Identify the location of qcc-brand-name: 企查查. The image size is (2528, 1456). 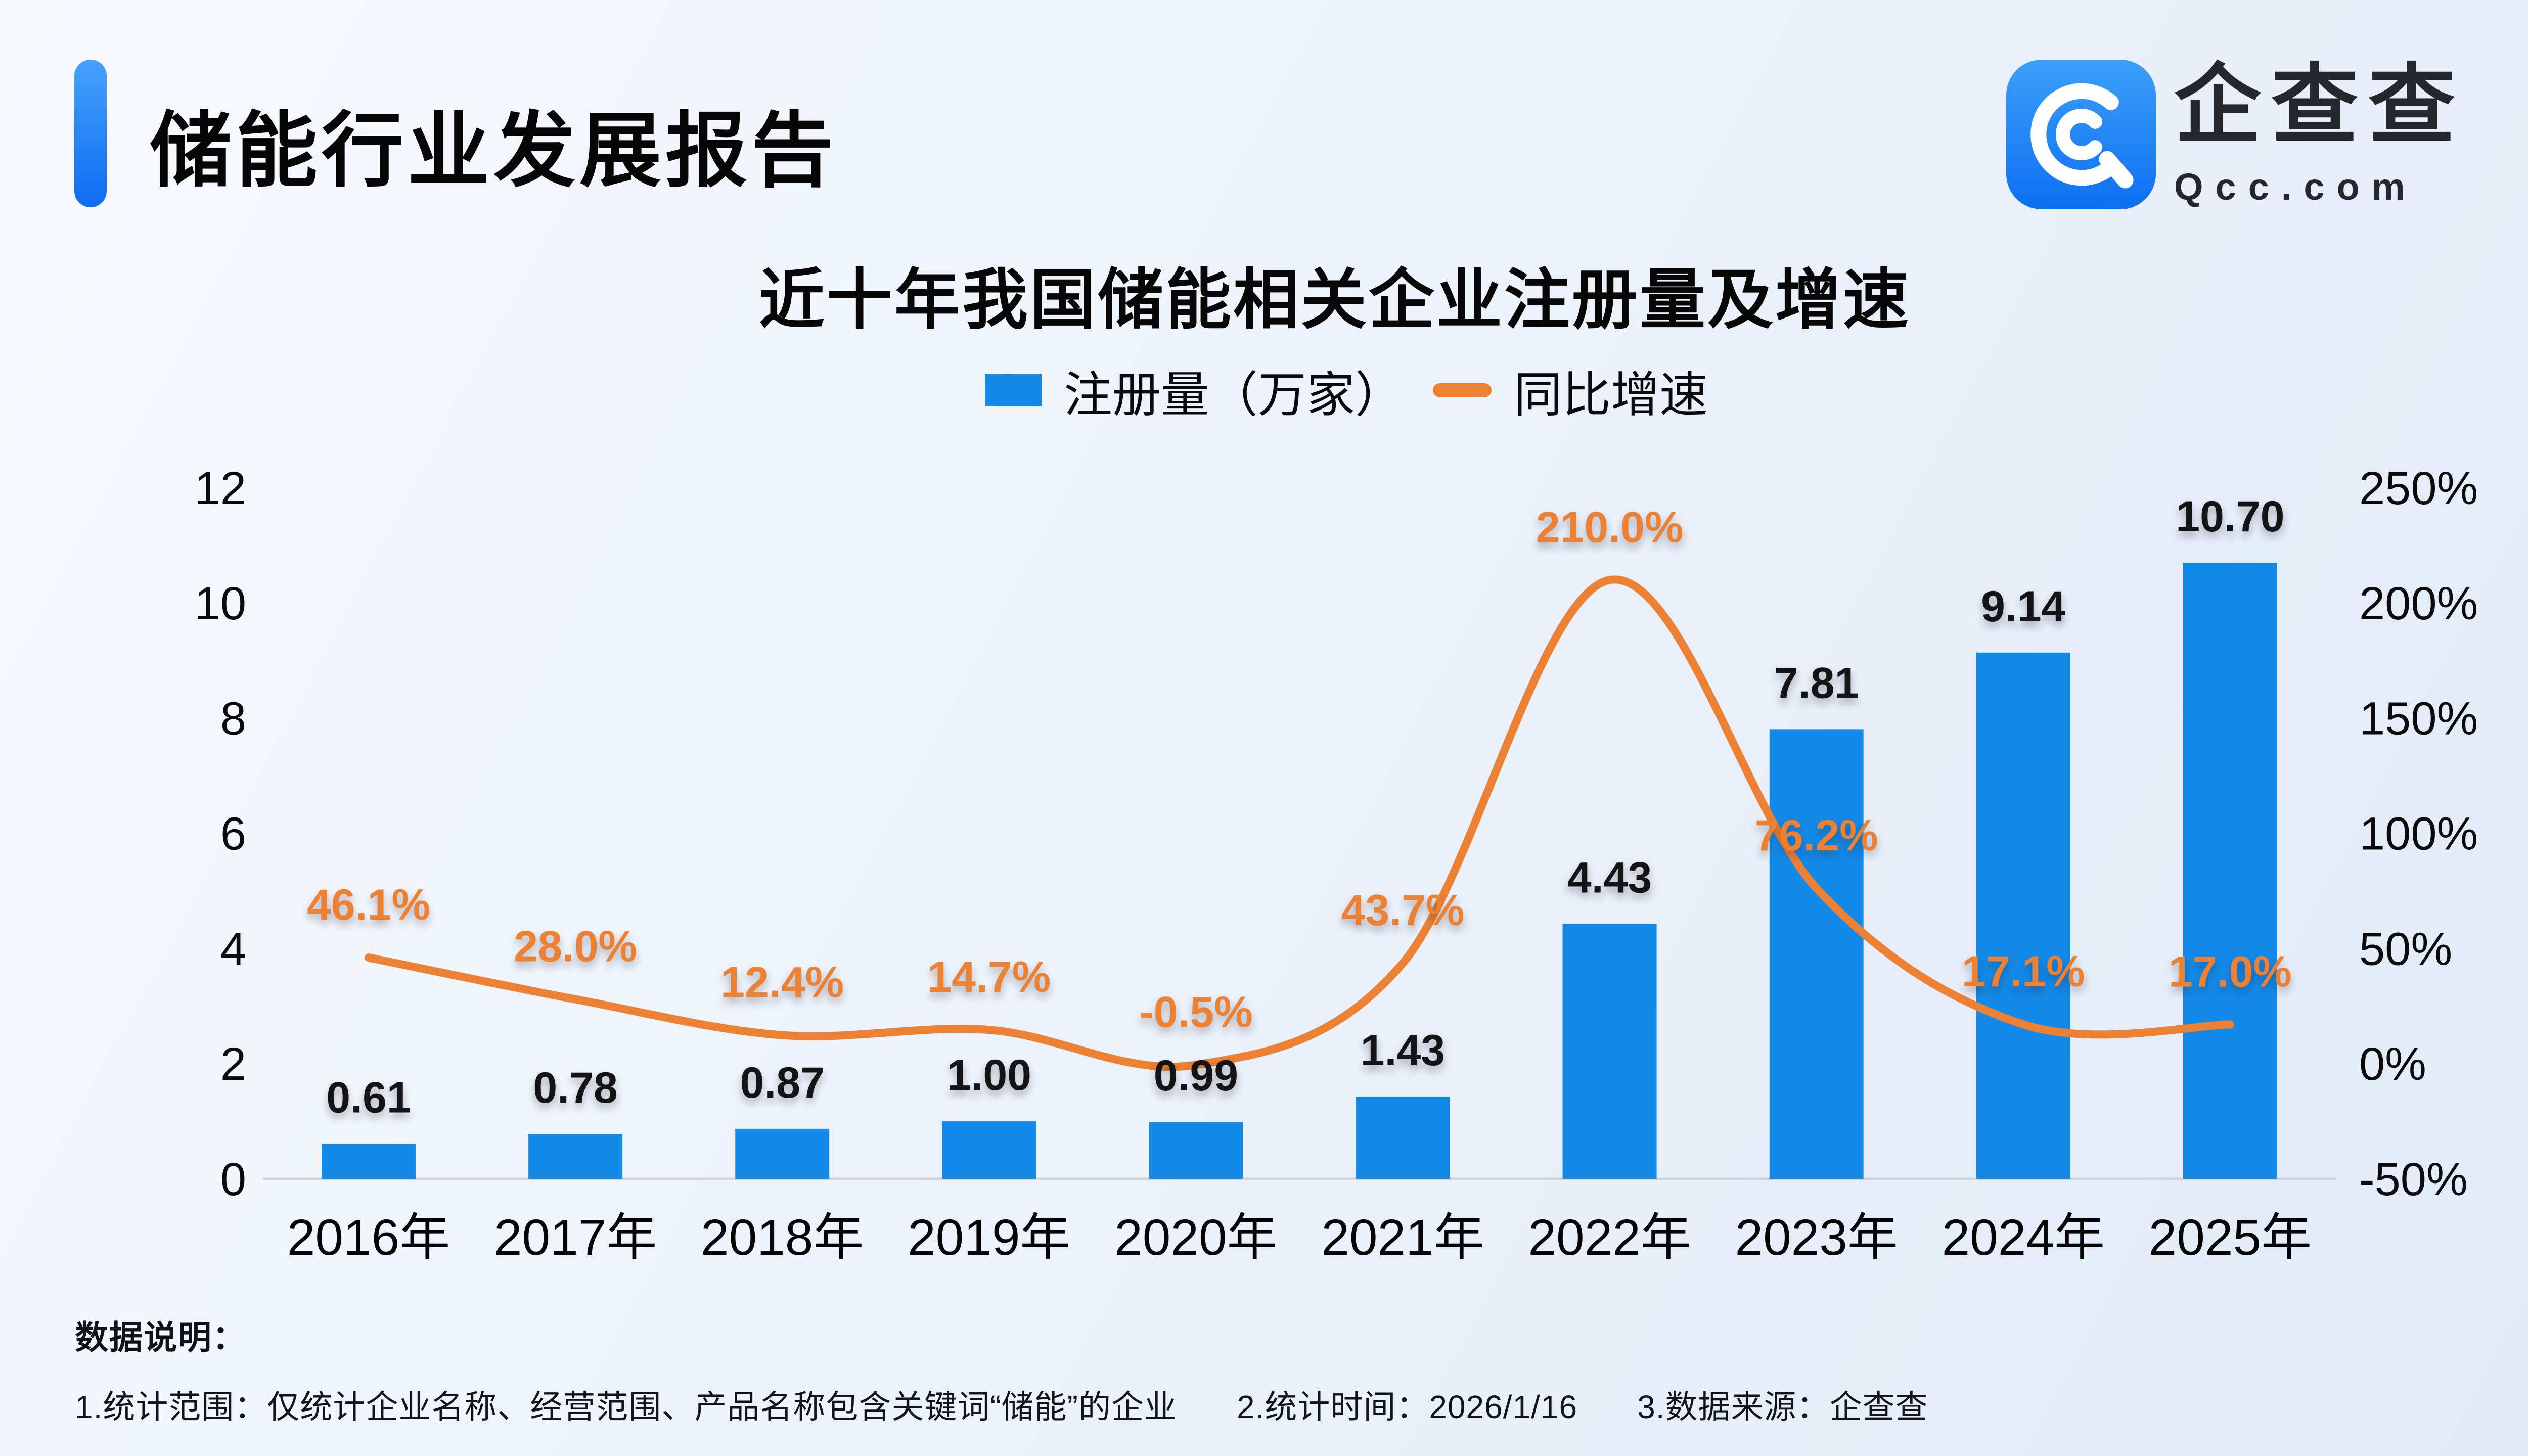
(2320, 105).